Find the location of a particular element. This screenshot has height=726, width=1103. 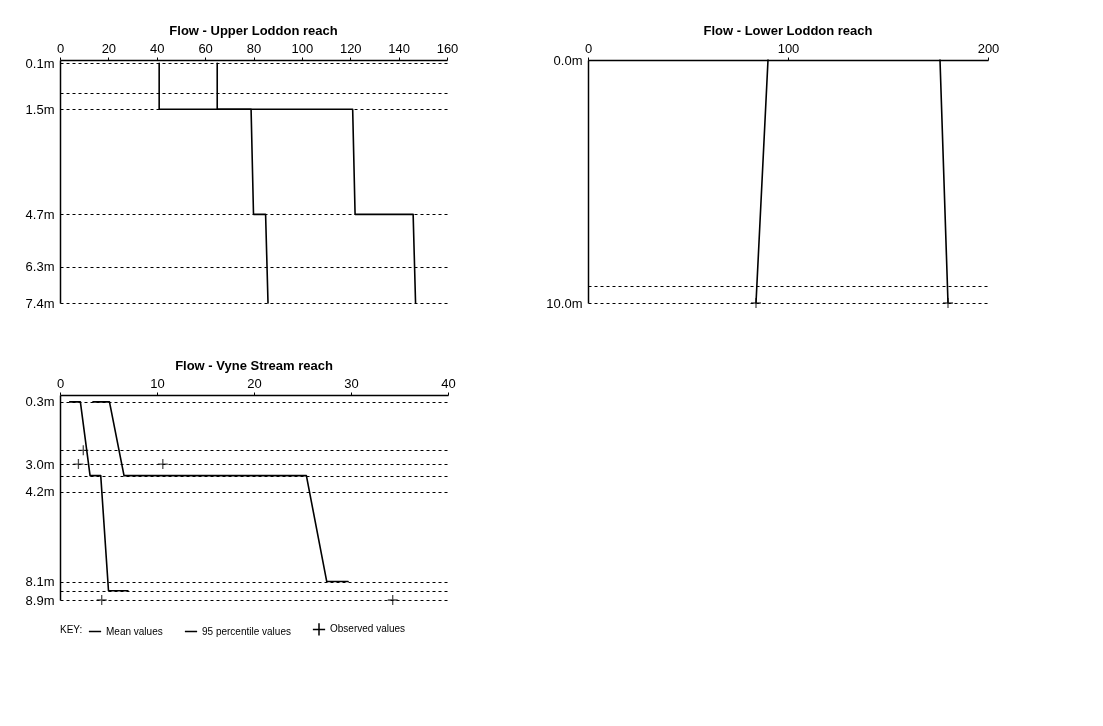

x-tick-label: 120 is located at coordinates (350, 48).